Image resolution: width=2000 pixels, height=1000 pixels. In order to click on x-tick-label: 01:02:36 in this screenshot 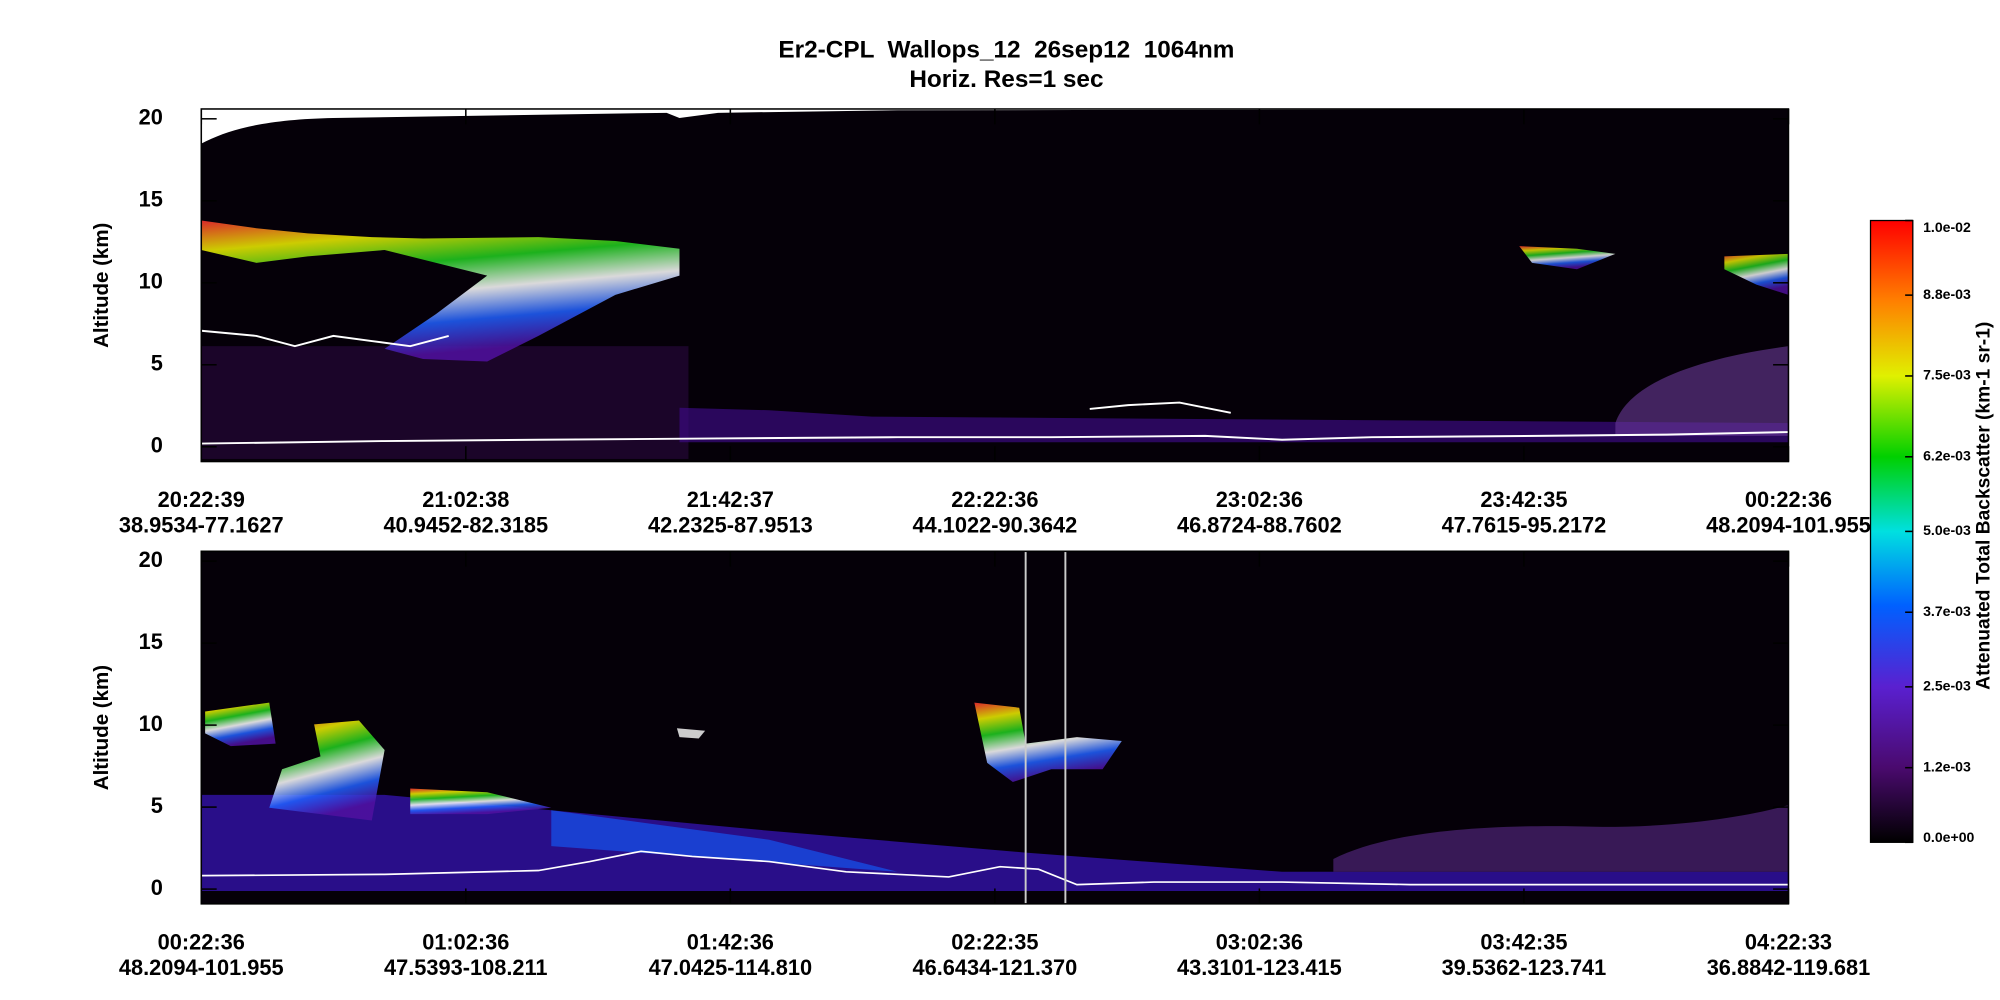, I will do `click(465, 941)`.